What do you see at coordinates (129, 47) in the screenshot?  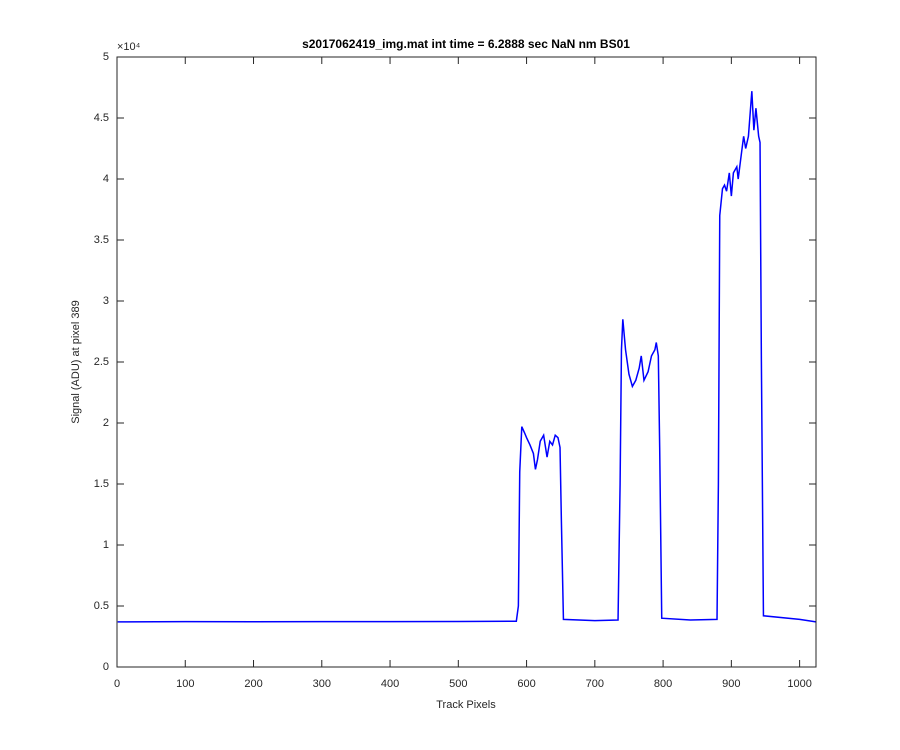 I see `y-exponent-label: ×10⁴` at bounding box center [129, 47].